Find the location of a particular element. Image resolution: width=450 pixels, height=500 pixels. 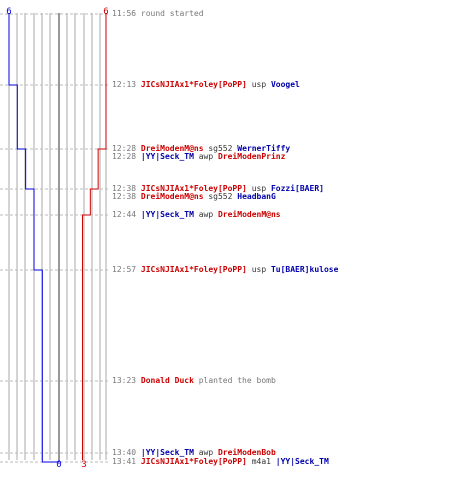

log-text: round started is located at coordinates (172, 13).